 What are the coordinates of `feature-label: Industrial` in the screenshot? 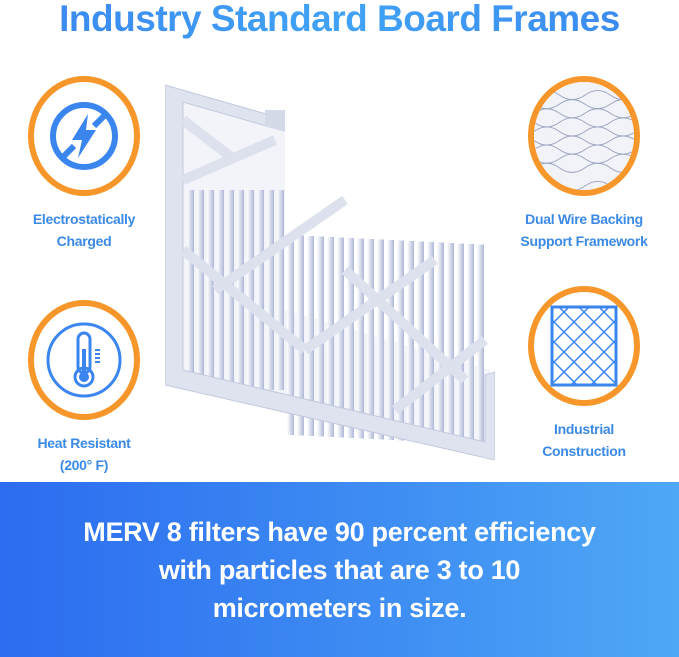 It's located at (583, 429).